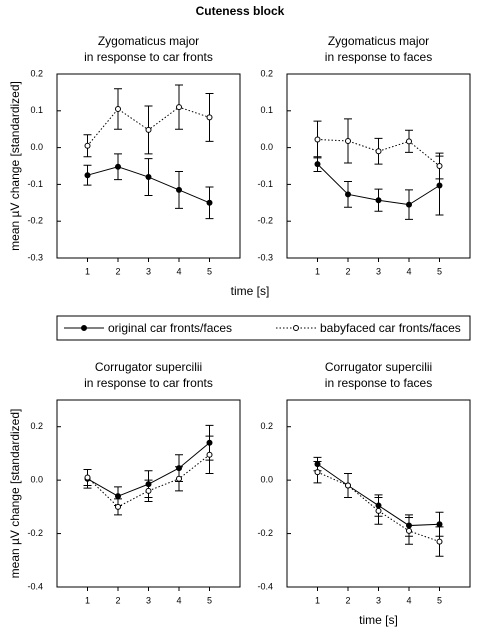 The height and width of the screenshot is (640, 480). Describe the element at coordinates (390, 328) in the screenshot. I see `legend-label: babyfaced car fronts/faces` at that location.